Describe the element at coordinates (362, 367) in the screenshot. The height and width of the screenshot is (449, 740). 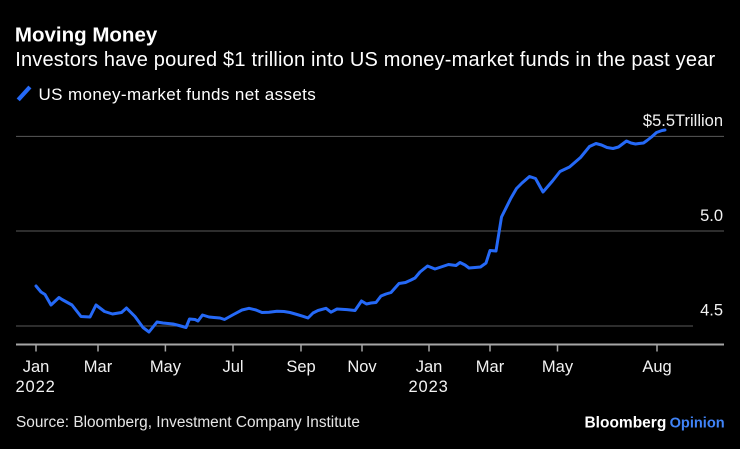
I see `svg-text: Nov` at that location.